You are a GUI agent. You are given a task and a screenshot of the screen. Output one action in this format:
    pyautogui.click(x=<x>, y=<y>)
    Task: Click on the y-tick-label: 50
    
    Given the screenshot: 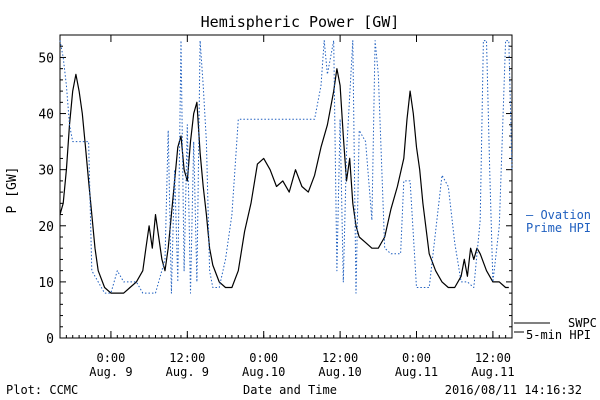 What is the action you would take?
    pyautogui.click(x=46, y=58)
    